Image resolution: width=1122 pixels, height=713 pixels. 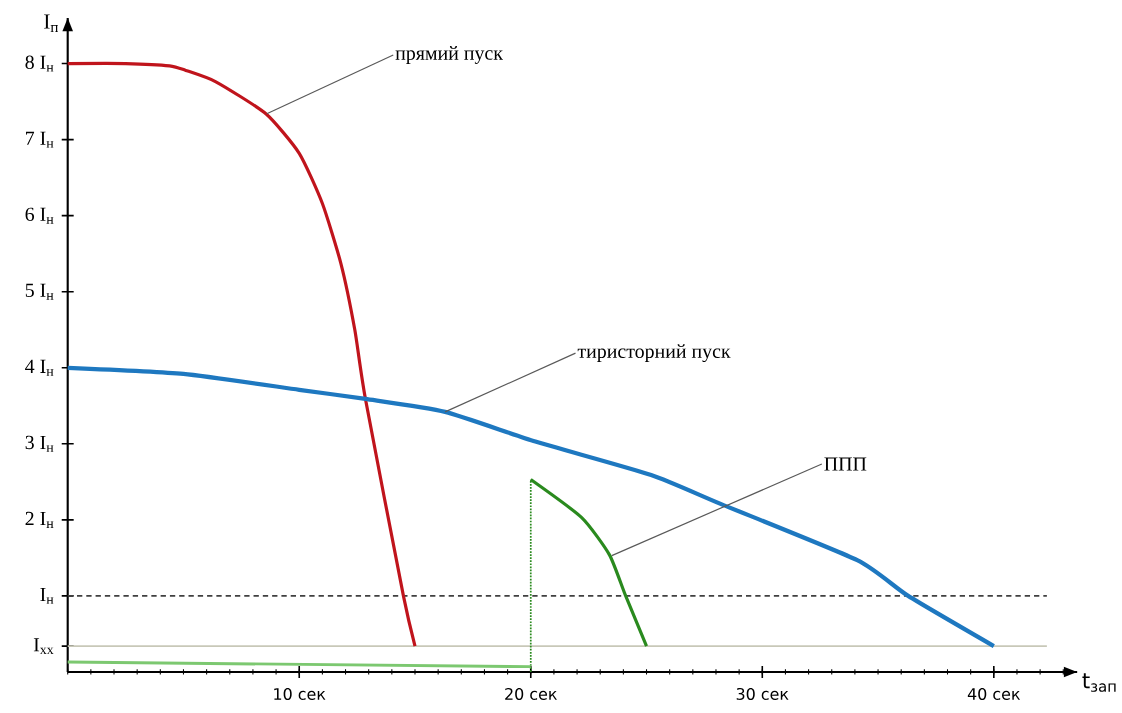 What do you see at coordinates (43, 646) in the screenshot?
I see `y-tick-label: I$_{хх}$` at bounding box center [43, 646].